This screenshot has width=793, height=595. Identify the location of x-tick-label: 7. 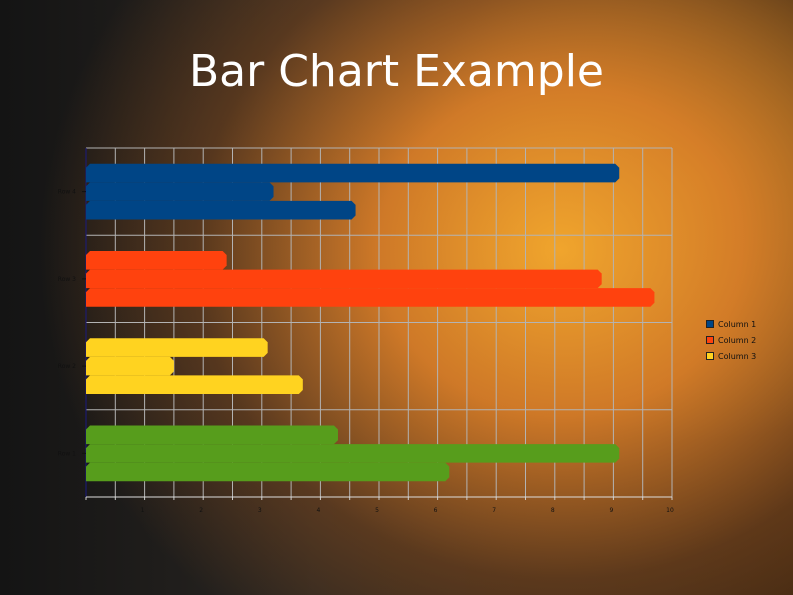
(494, 510).